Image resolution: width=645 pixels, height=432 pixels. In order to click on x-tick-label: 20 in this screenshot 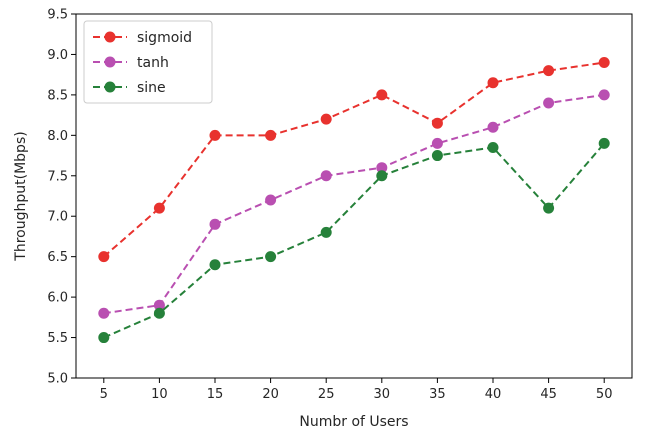, I will do `click(270, 394)`.